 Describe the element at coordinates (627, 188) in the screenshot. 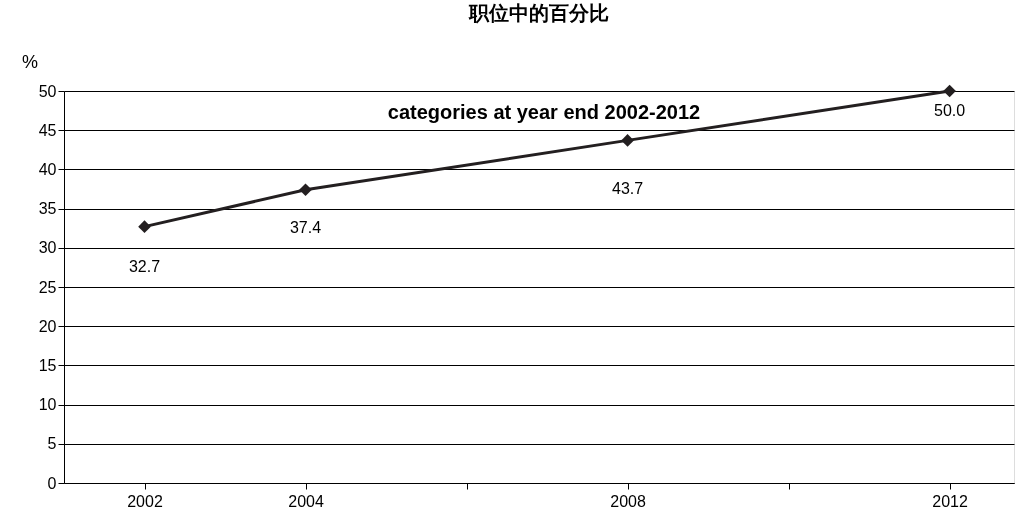

I see `data-label: 43.7` at that location.